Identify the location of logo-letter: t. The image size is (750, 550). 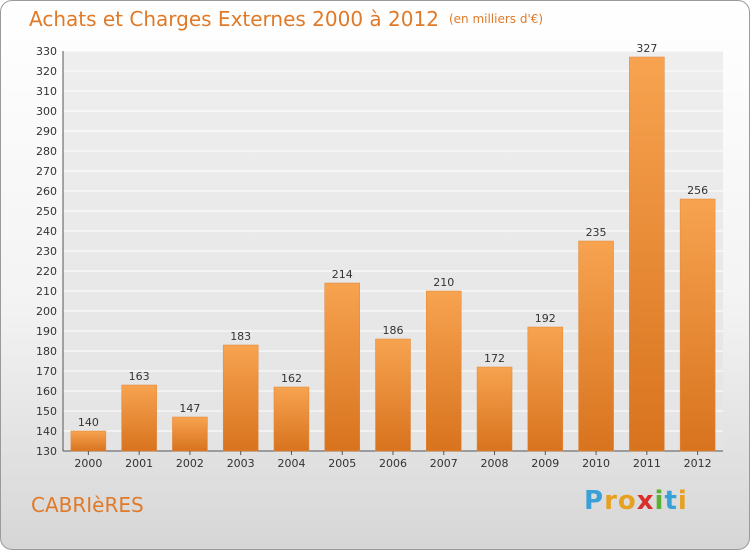
(671, 501).